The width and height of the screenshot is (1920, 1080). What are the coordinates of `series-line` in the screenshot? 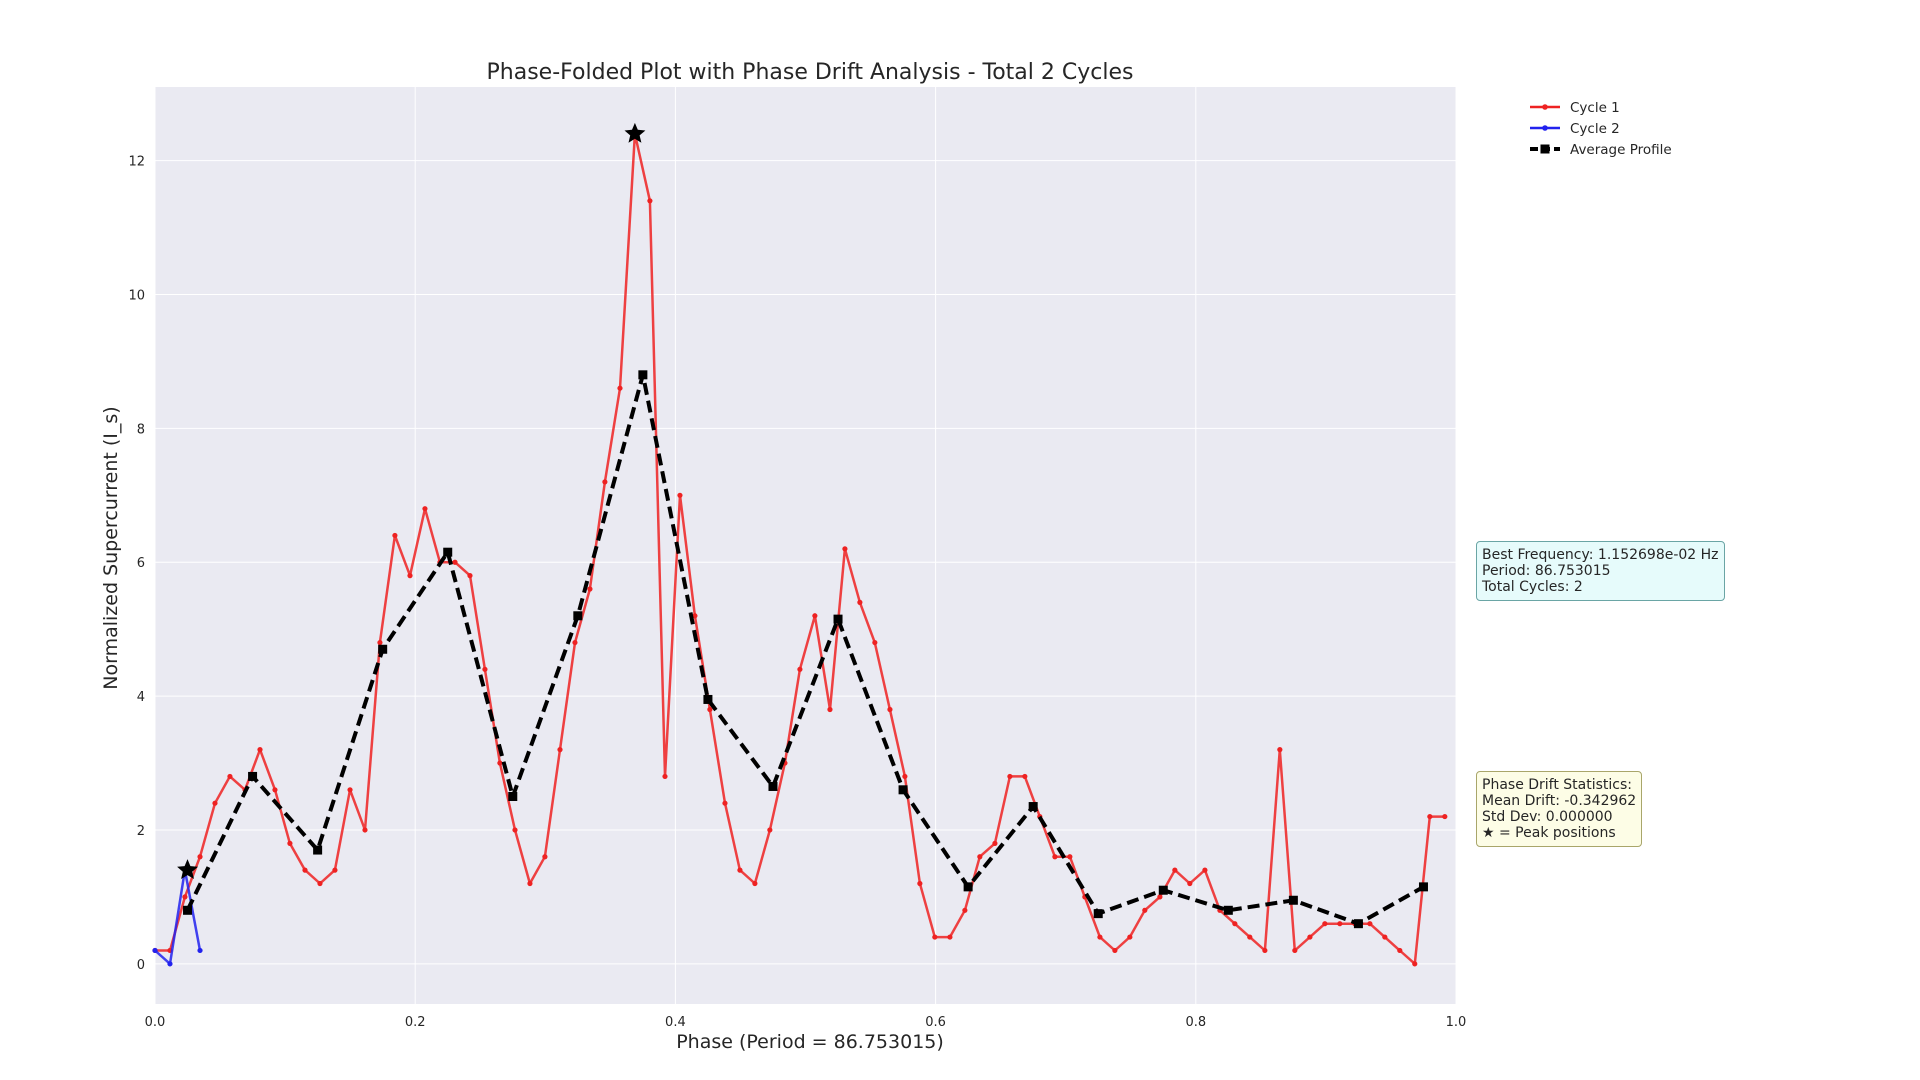 It's located at (178, 917).